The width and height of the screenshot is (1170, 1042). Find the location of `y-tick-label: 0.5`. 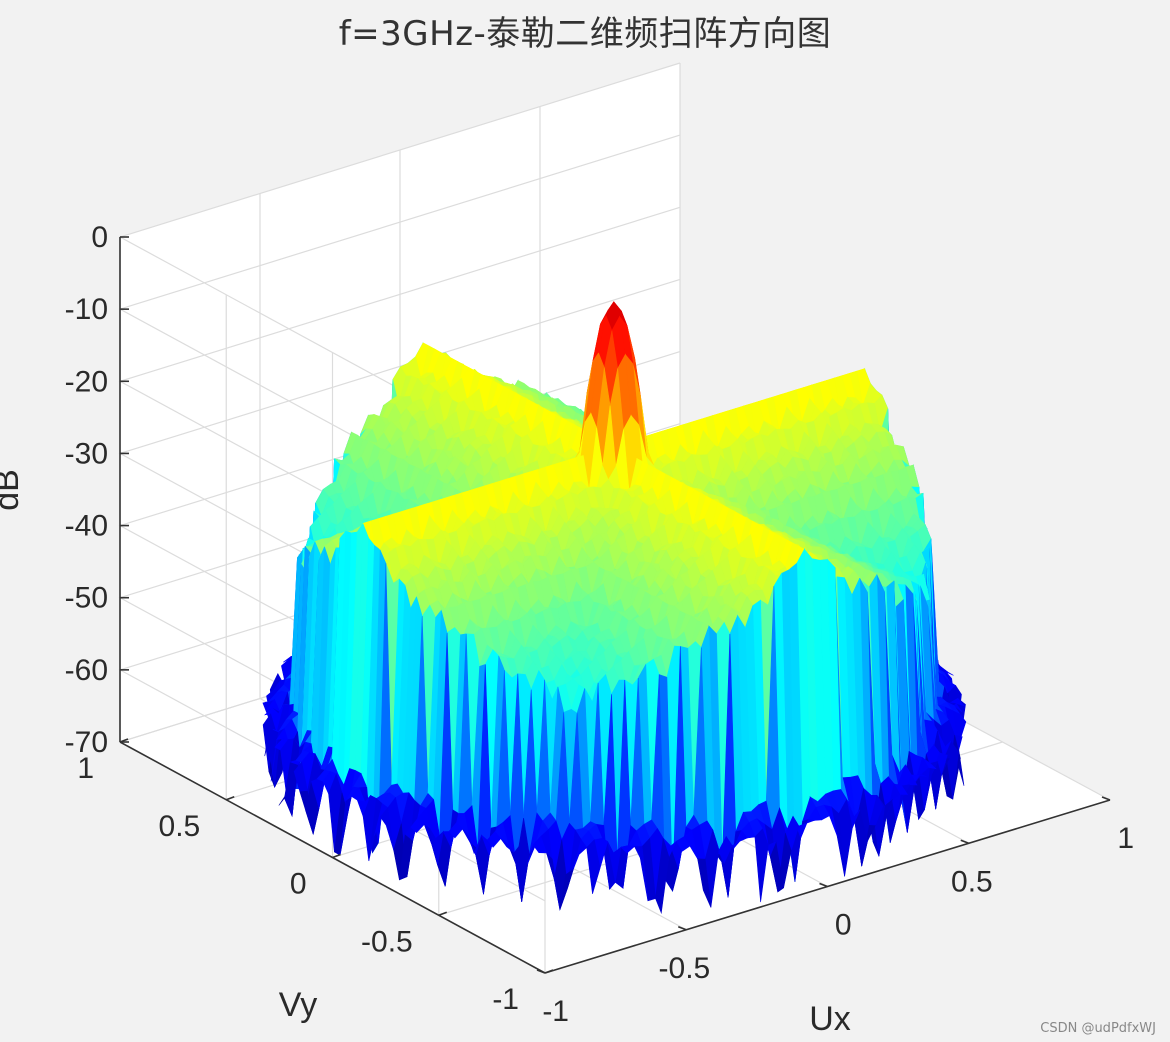

y-tick-label: 0.5 is located at coordinates (180, 826).